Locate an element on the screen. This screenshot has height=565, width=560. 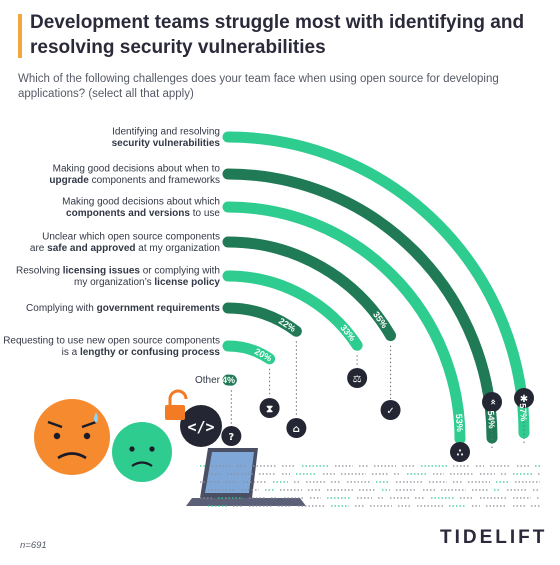
bug-icon: ✱ is located at coordinates (524, 398).